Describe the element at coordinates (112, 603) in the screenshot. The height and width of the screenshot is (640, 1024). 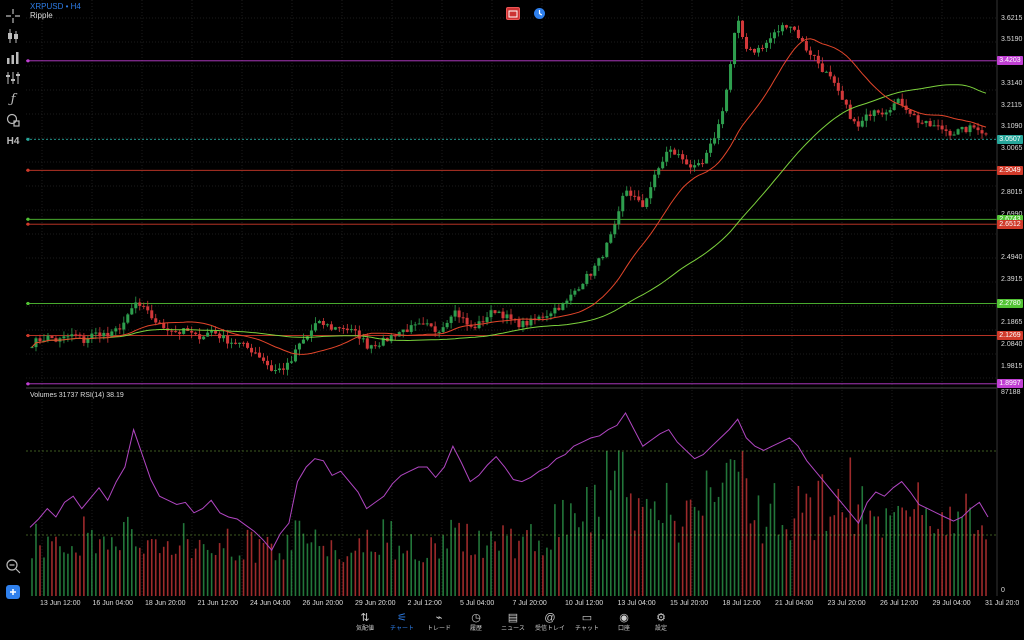
I see `time-tick-label: 16 Jun 04:00` at that location.